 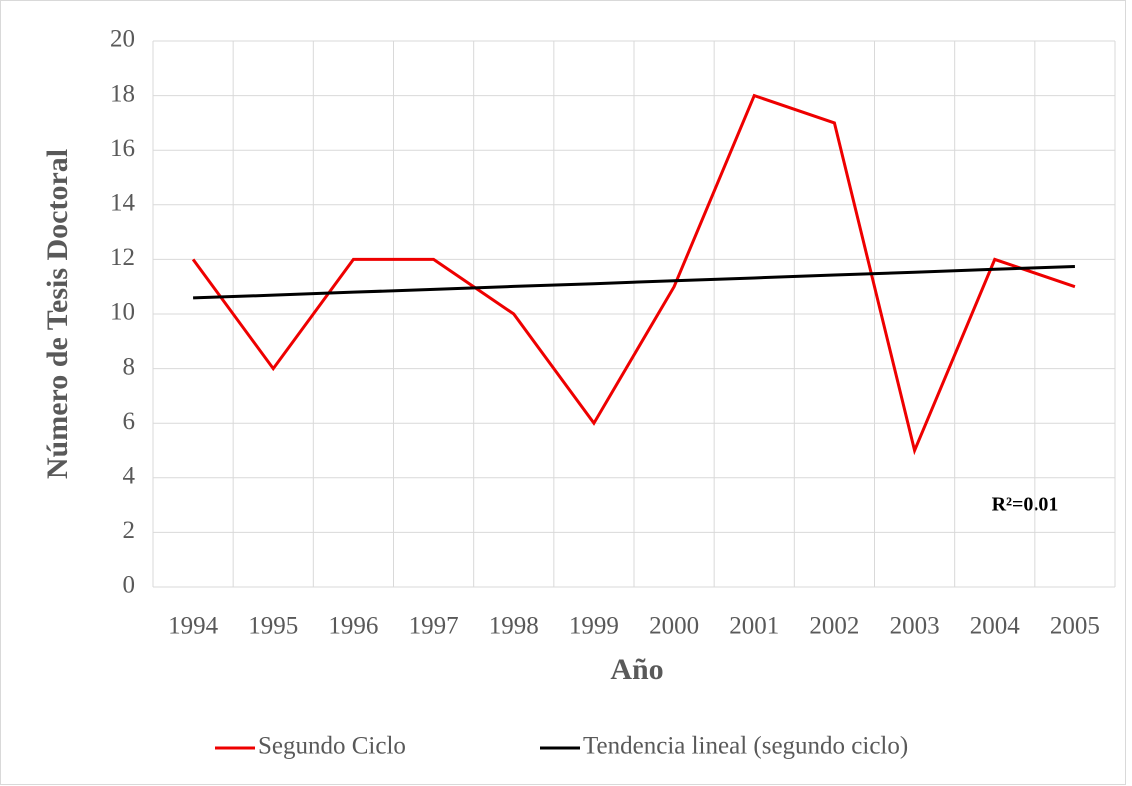 What do you see at coordinates (122, 93) in the screenshot?
I see `y-tick-label: 18` at bounding box center [122, 93].